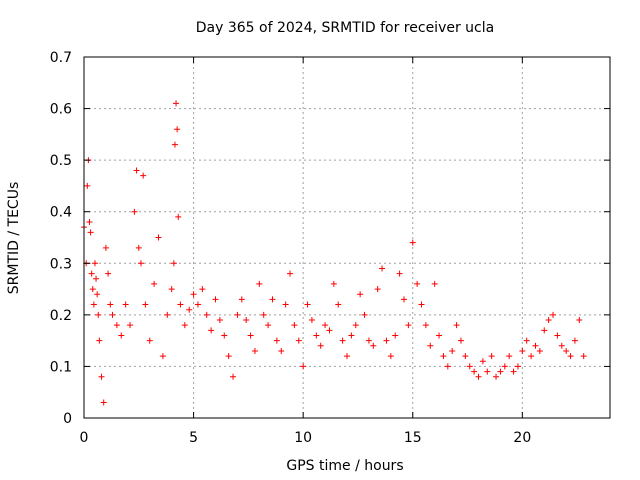 This screenshot has width=640, height=480. Describe the element at coordinates (61, 316) in the screenshot. I see `y-tick-label: 0.2` at that location.